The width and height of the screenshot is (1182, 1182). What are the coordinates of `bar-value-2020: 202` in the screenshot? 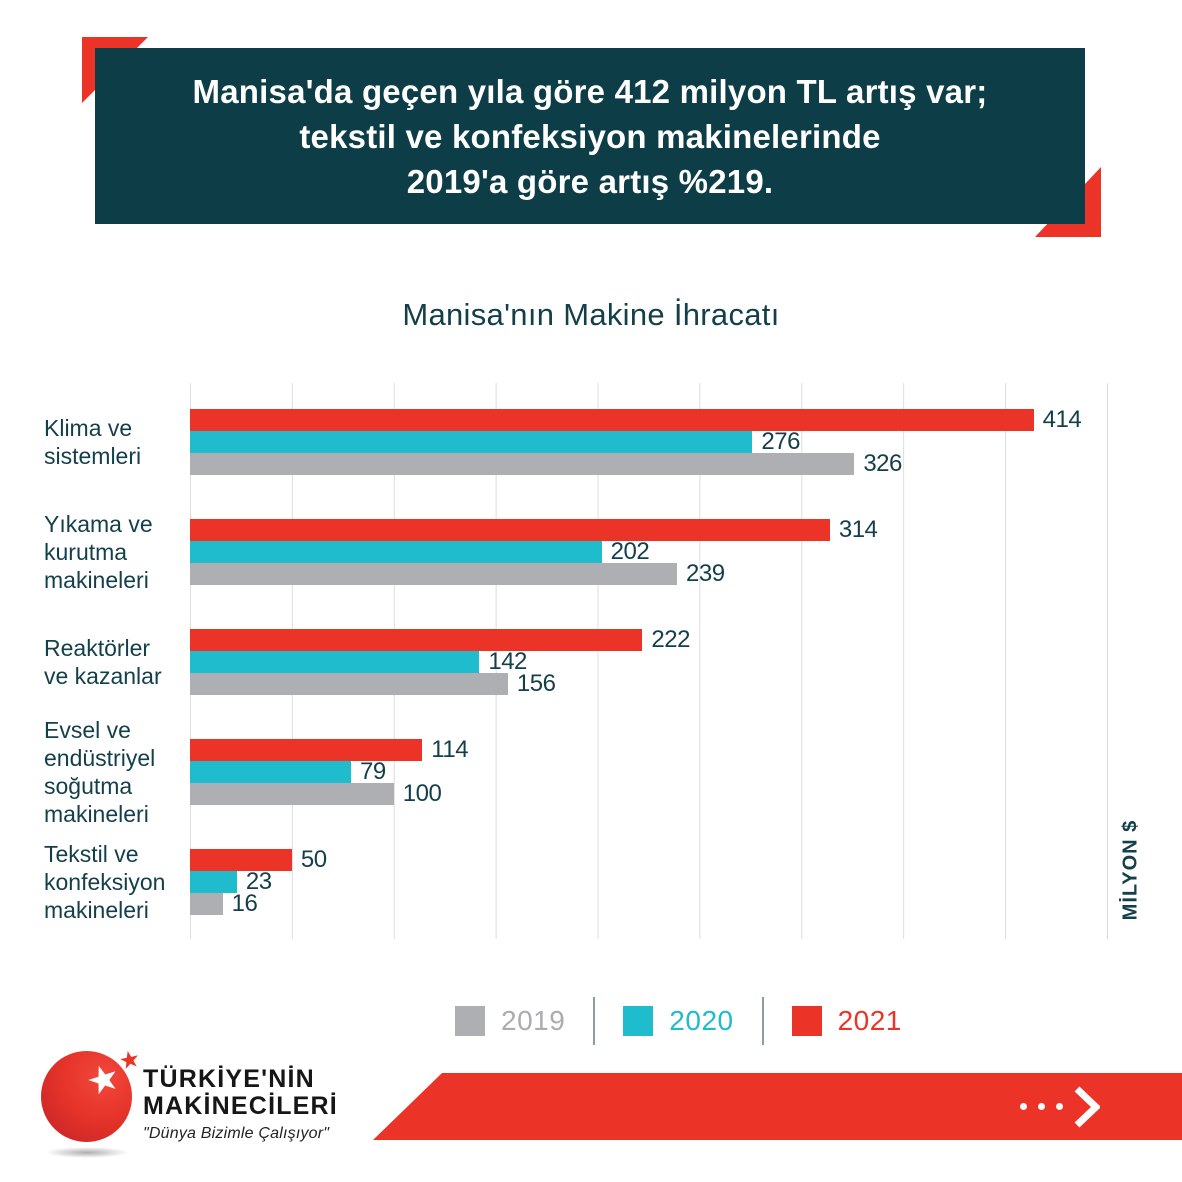 It's located at (630, 551).